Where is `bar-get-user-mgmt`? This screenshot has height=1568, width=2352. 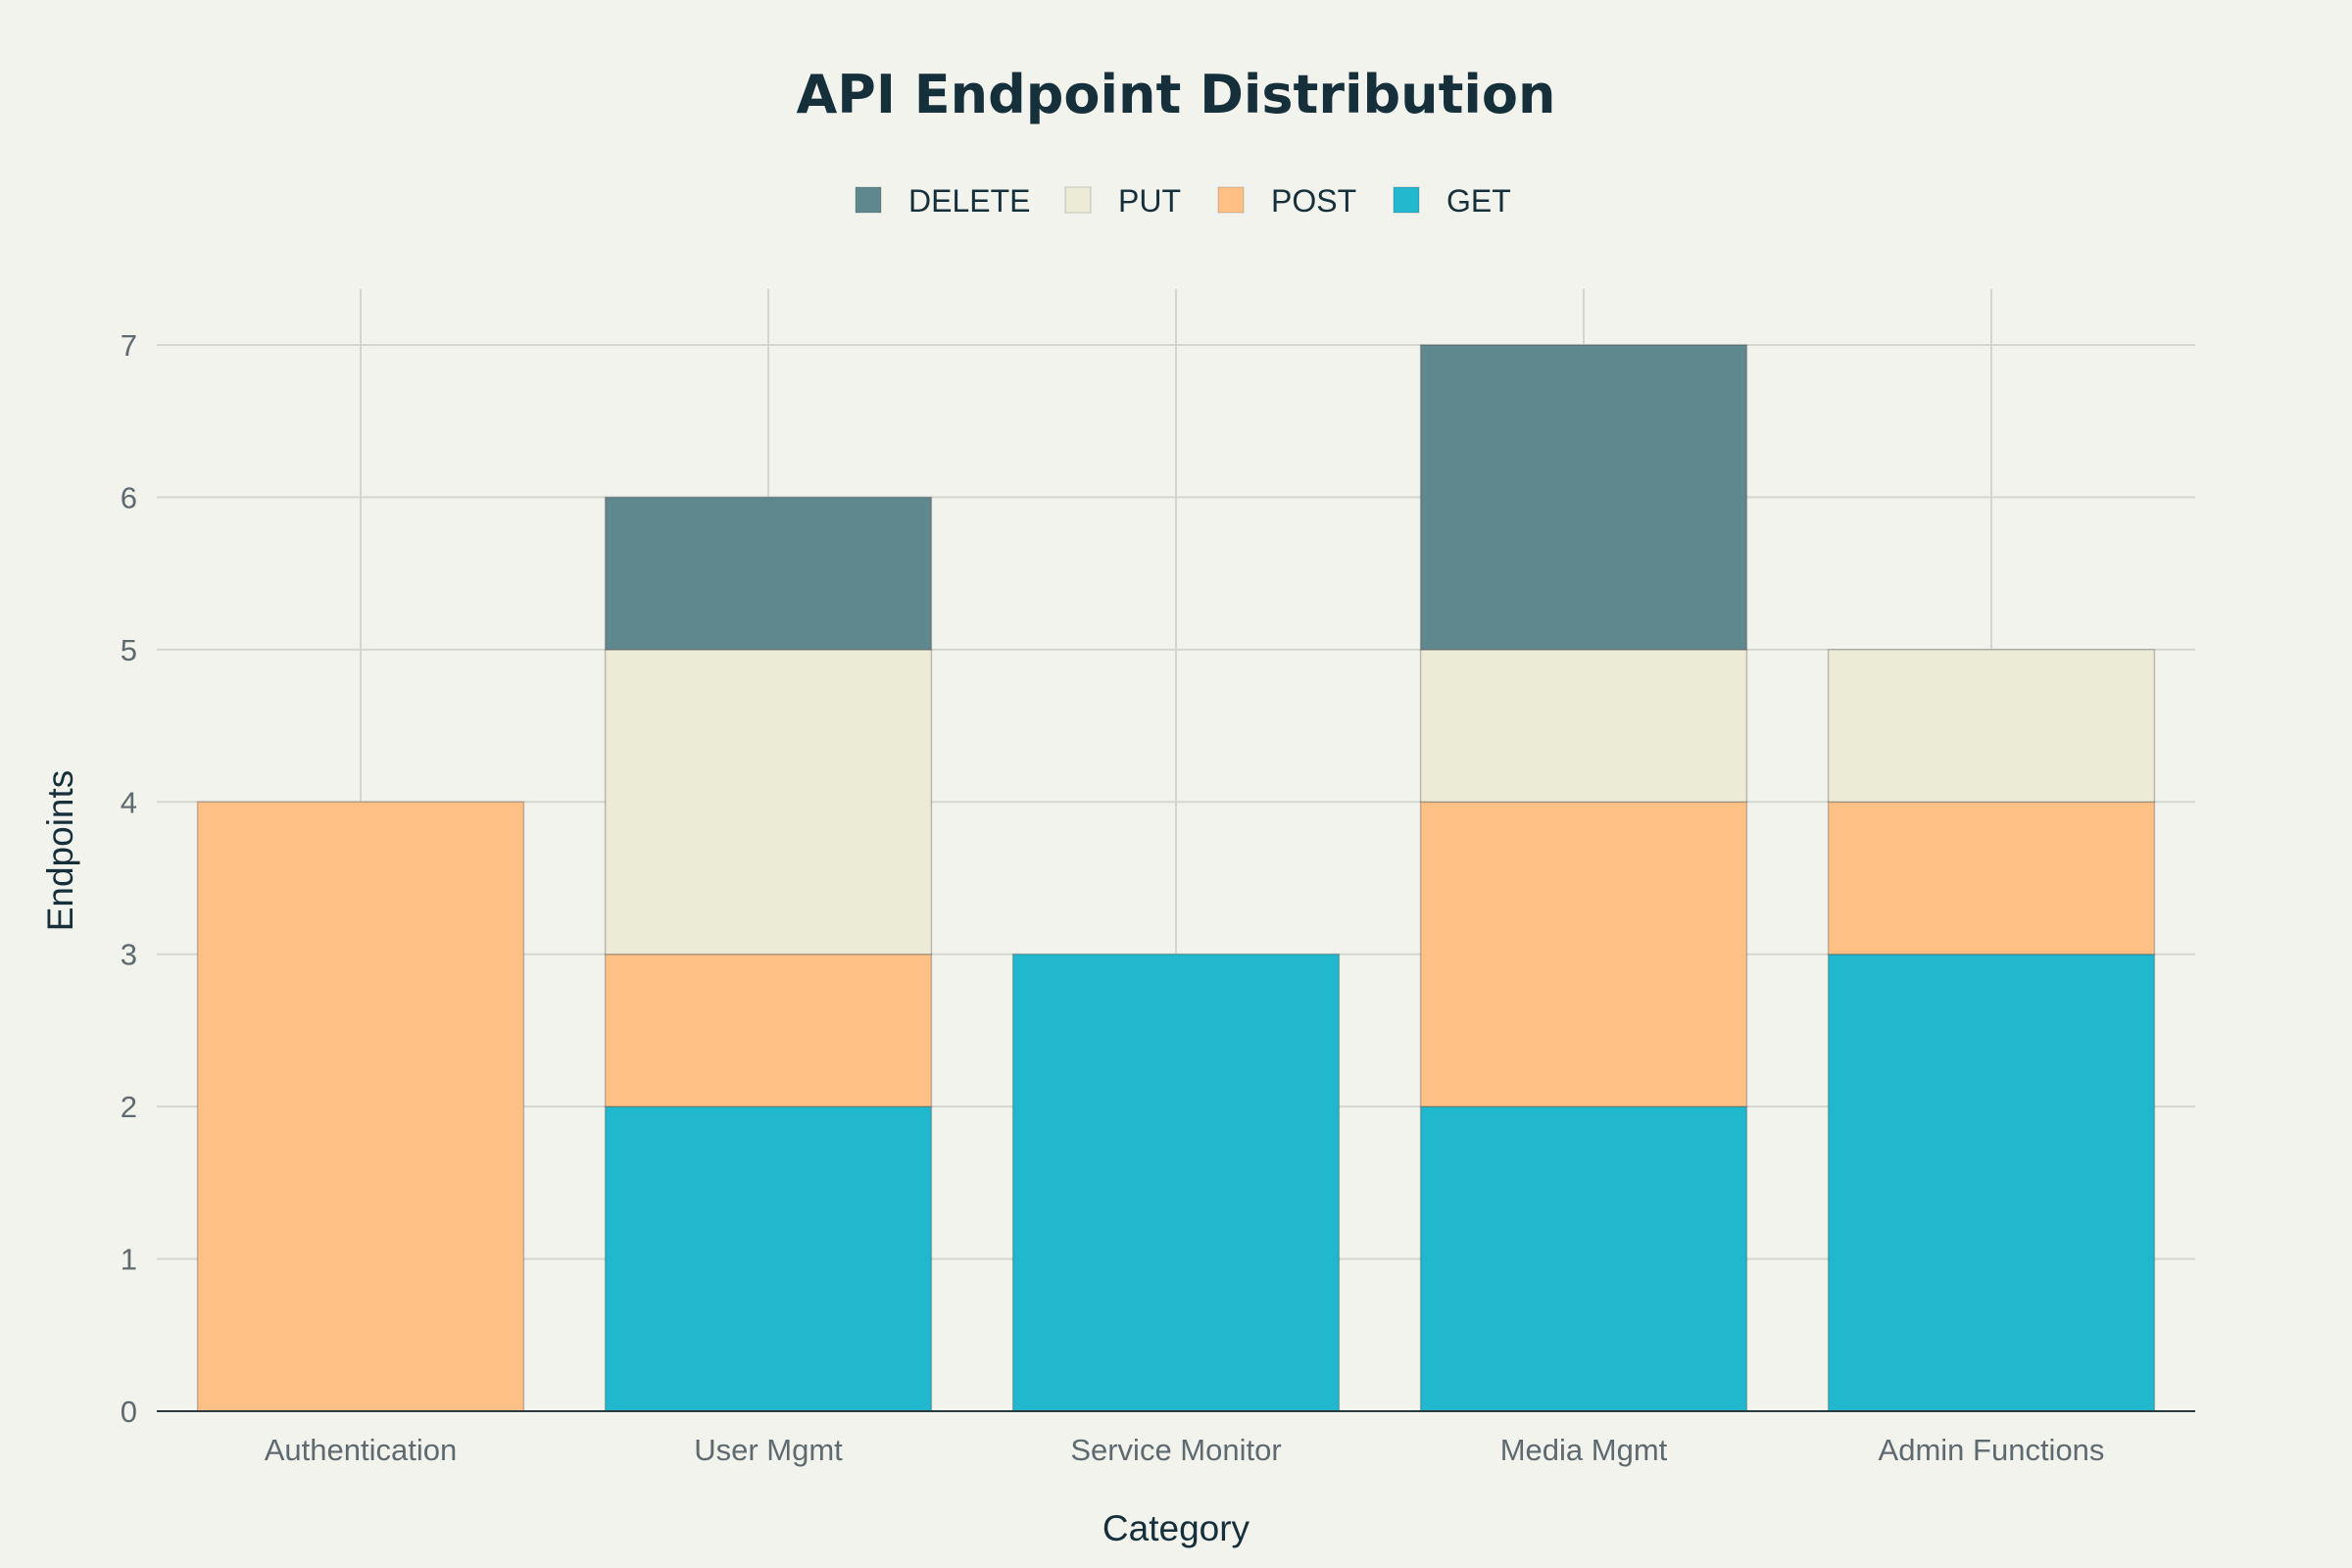 bar-get-user-mgmt is located at coordinates (768, 1258).